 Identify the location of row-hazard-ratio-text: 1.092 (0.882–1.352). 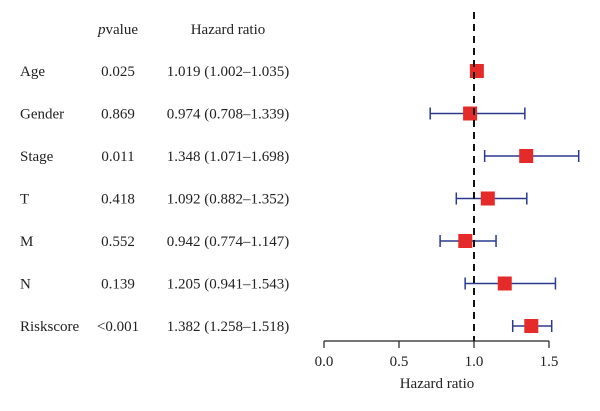
(228, 200).